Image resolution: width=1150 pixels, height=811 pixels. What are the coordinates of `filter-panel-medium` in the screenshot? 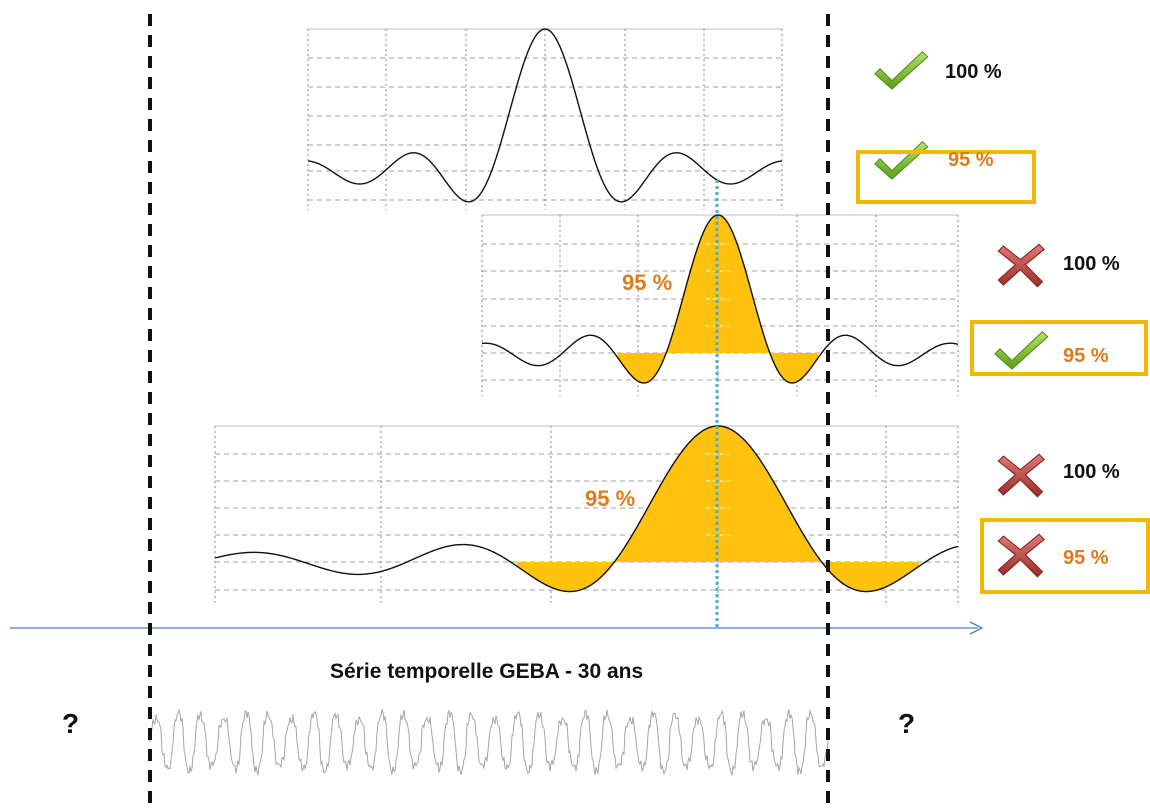 It's located at (720, 305).